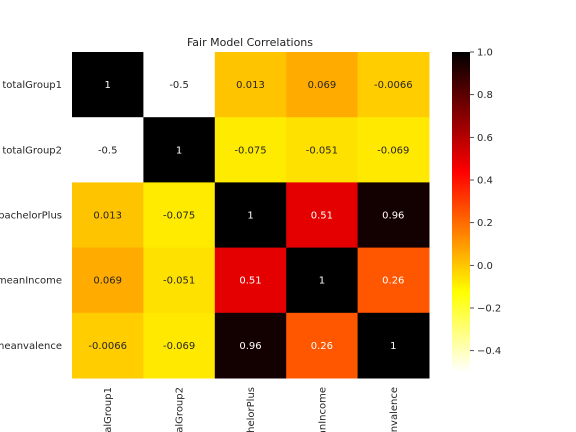 Image resolution: width=576 pixels, height=432 pixels. I want to click on row-tick-label: bachelorPlus, so click(31, 216).